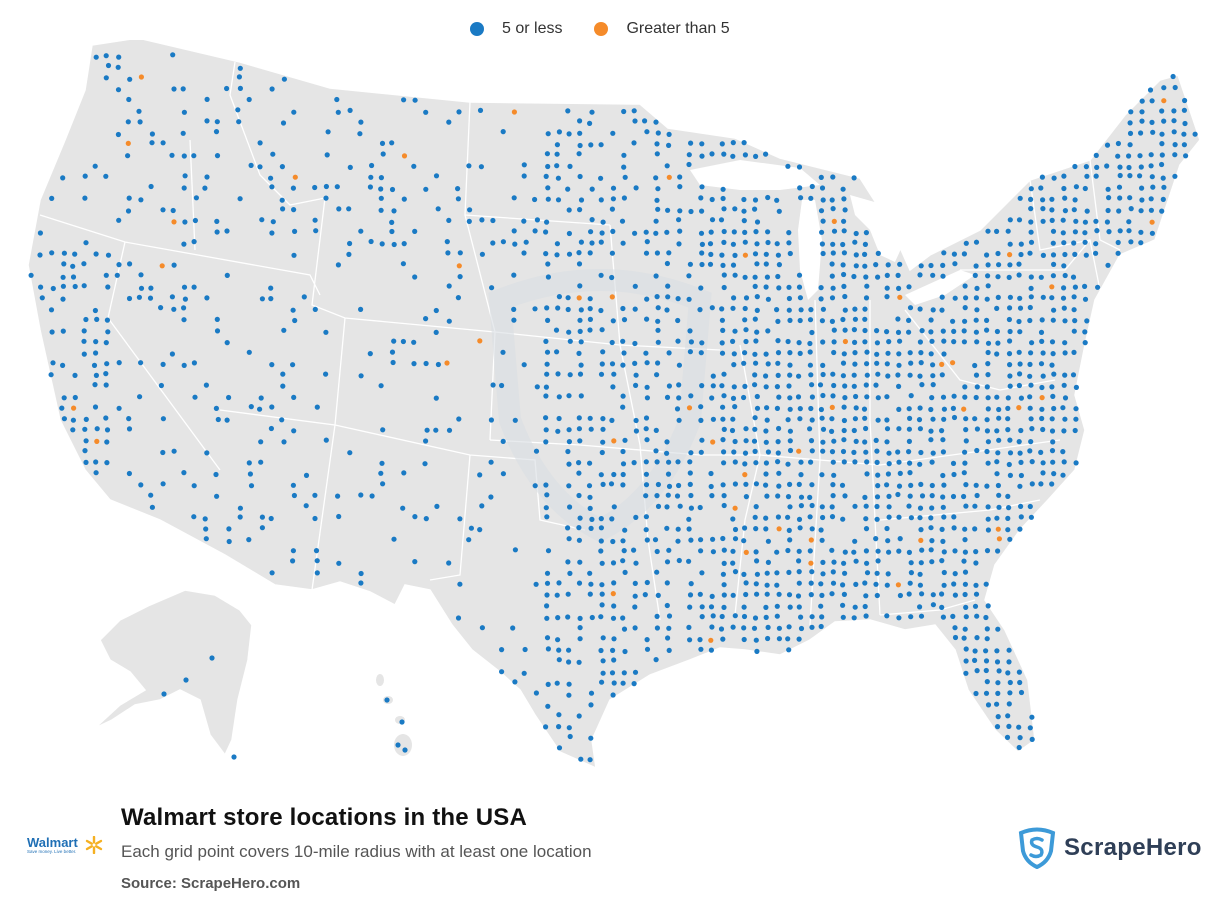 This screenshot has height=902, width=1224. What do you see at coordinates (52, 851) in the screenshot?
I see `walmart-logo-tagline: Save money. Live better.` at bounding box center [52, 851].